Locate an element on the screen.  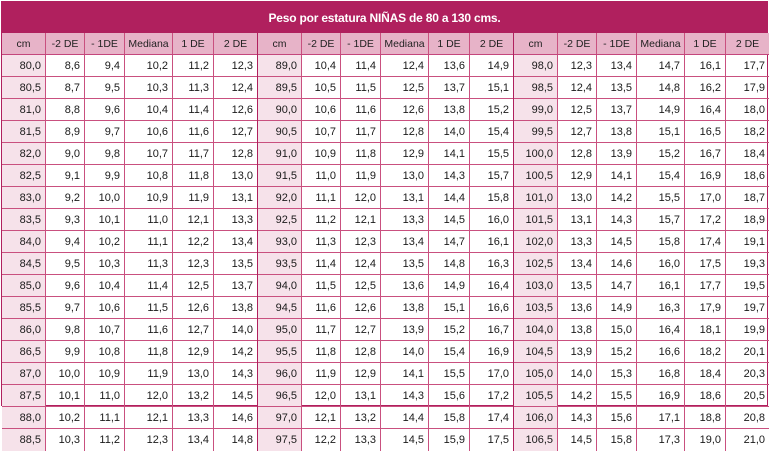
height-cell: 104,0 is located at coordinates (536, 329).